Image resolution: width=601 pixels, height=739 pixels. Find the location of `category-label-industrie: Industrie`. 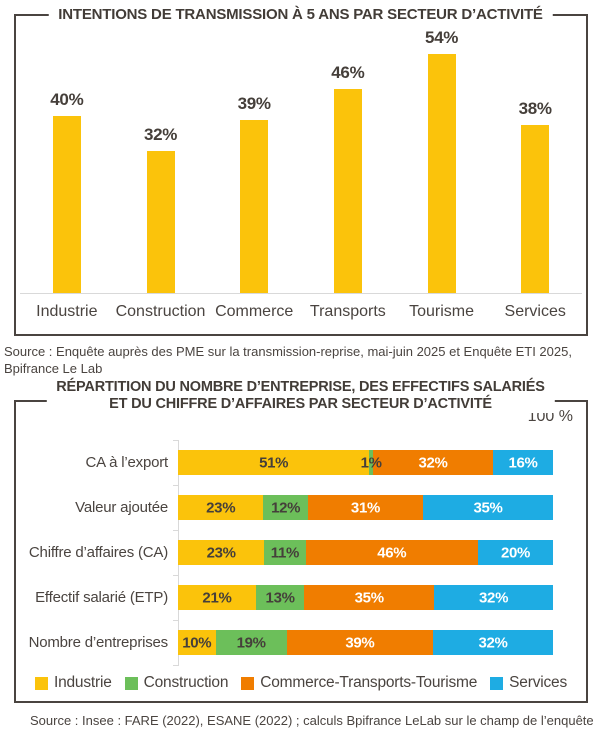

category-label-industrie: Industrie is located at coordinates (67, 311).